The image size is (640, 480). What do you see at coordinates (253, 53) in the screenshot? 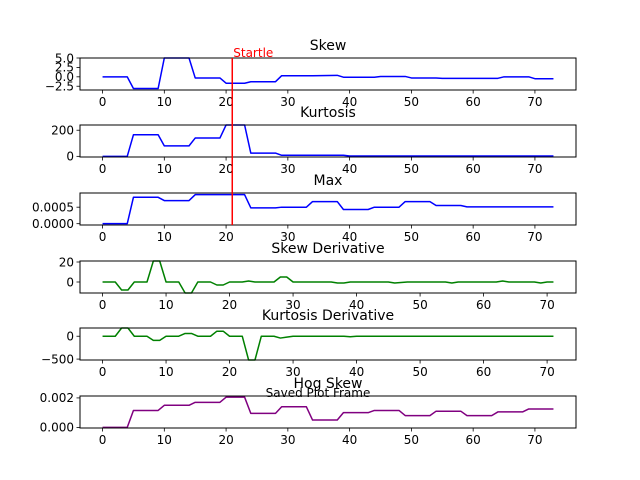
I see `startle-marker-label: Startle` at bounding box center [253, 53].